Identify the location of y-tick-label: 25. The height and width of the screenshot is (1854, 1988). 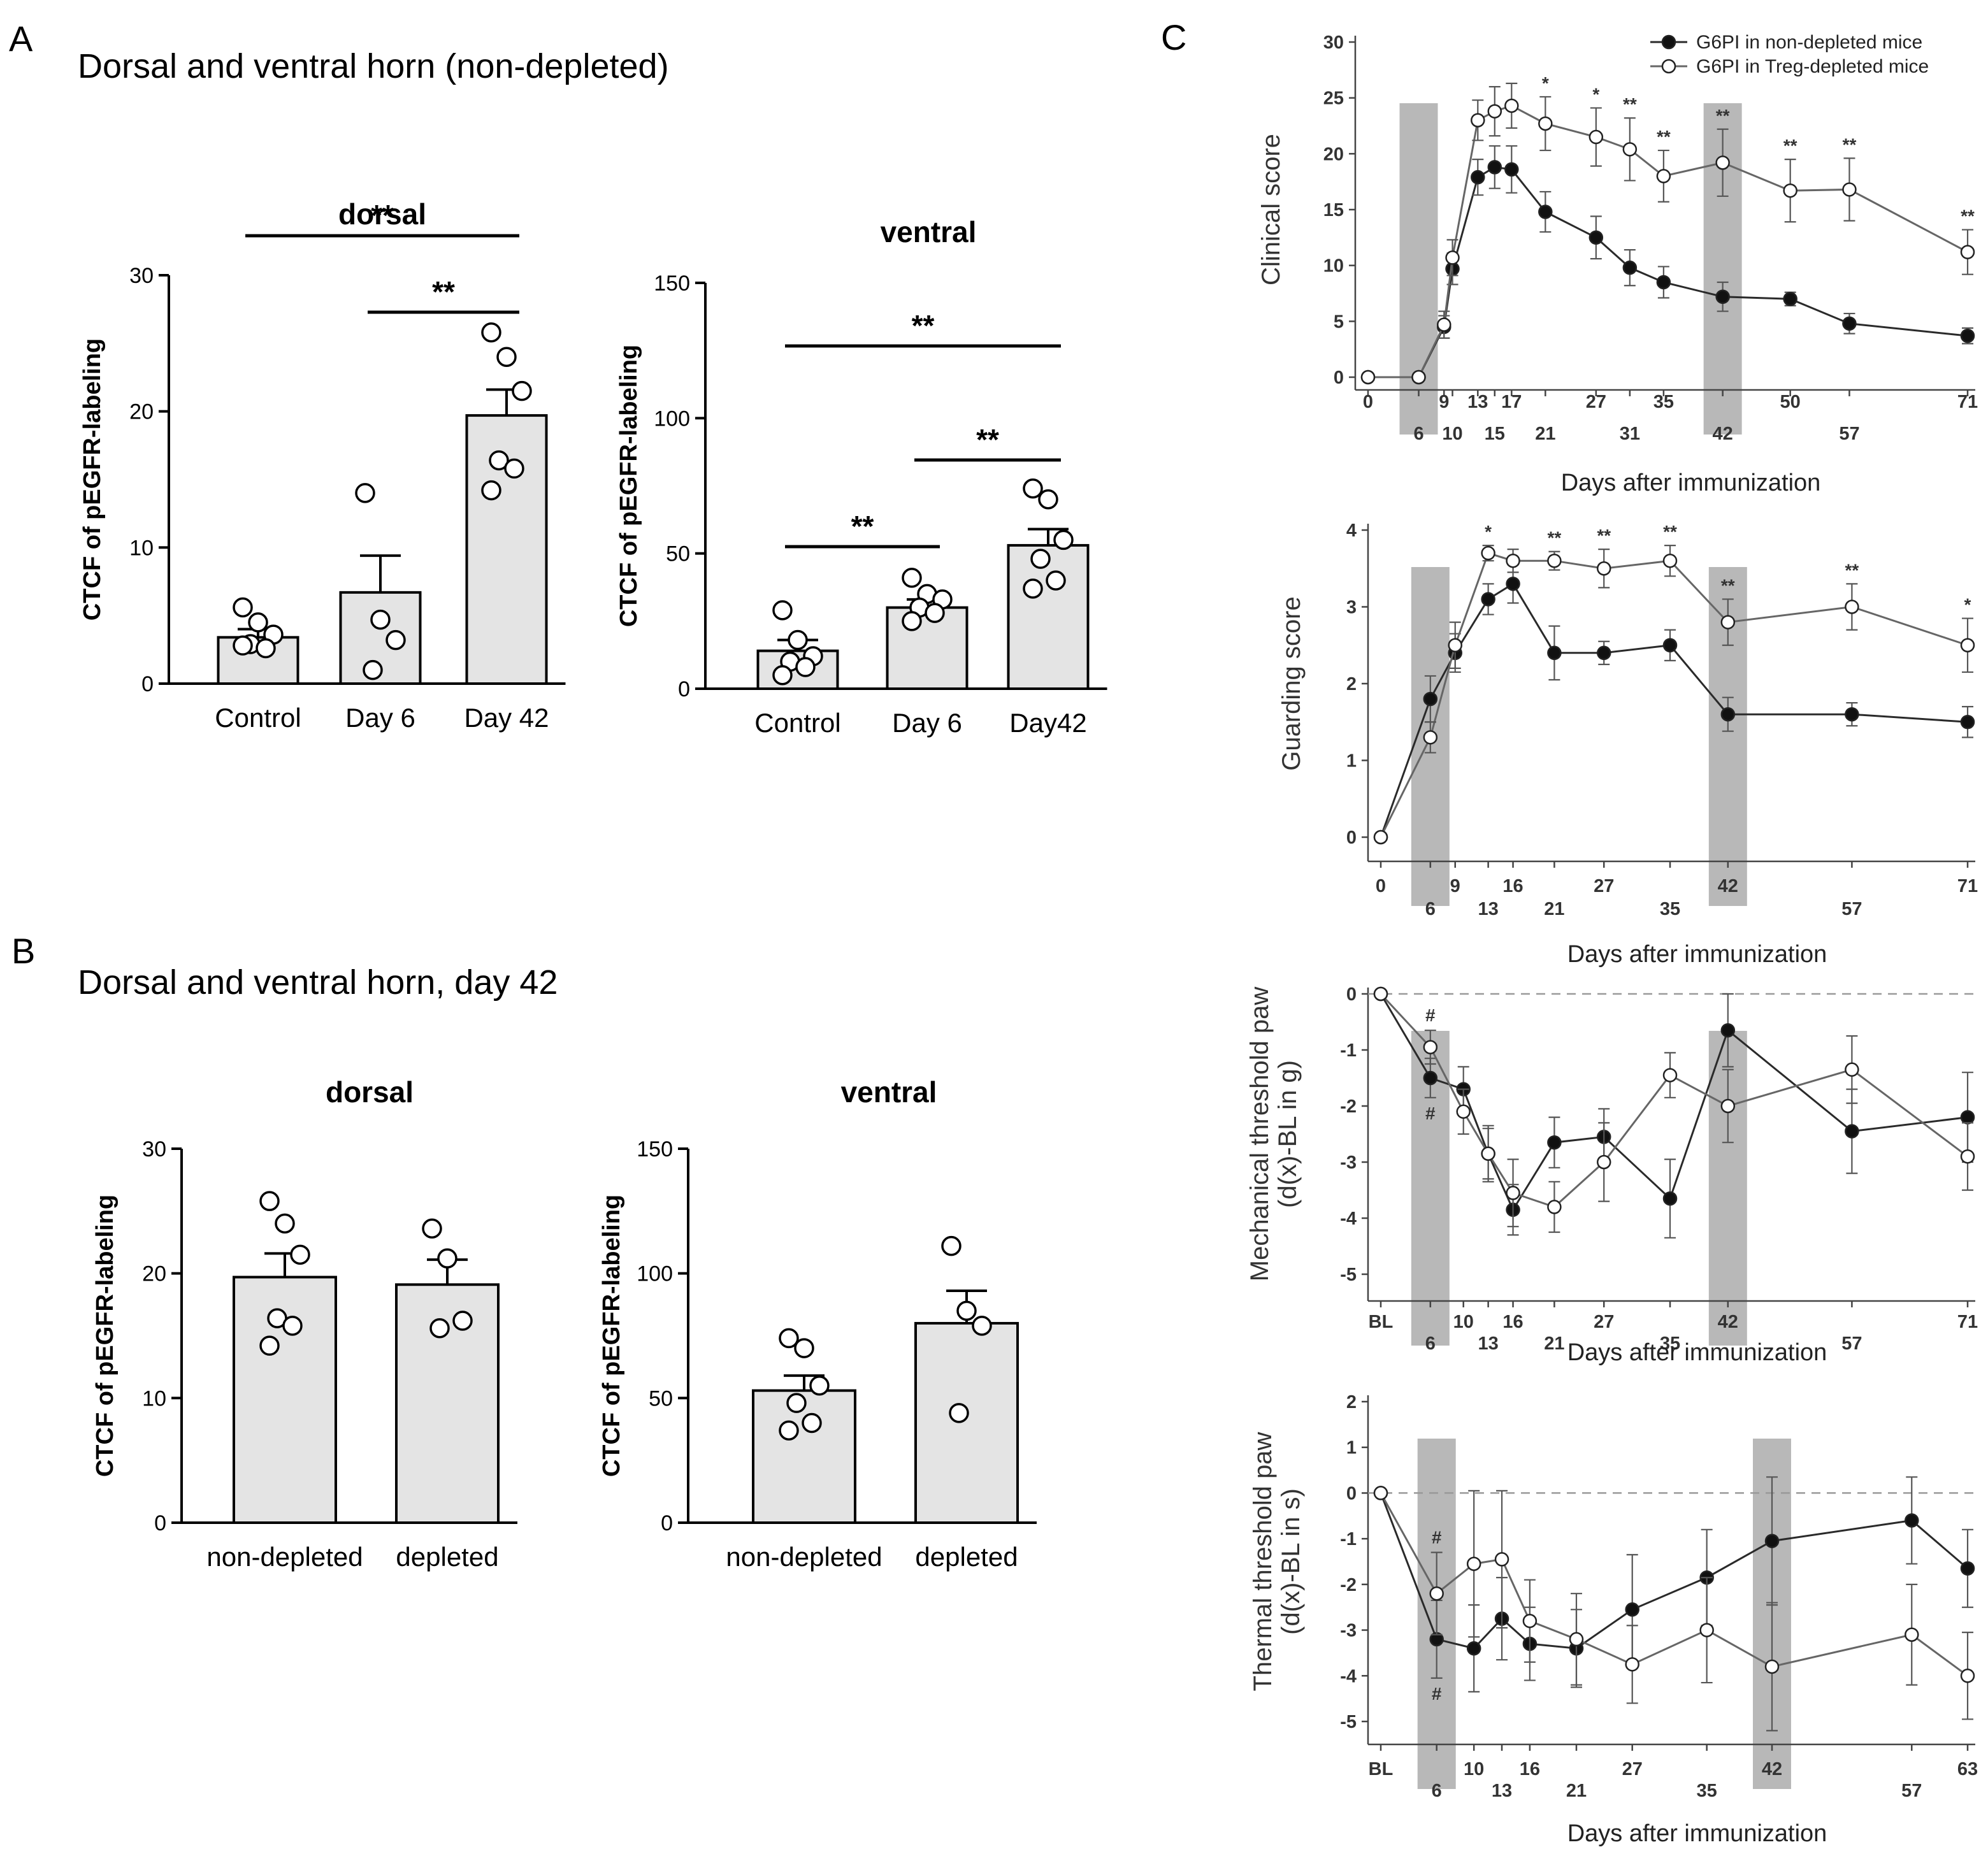
(1333, 99).